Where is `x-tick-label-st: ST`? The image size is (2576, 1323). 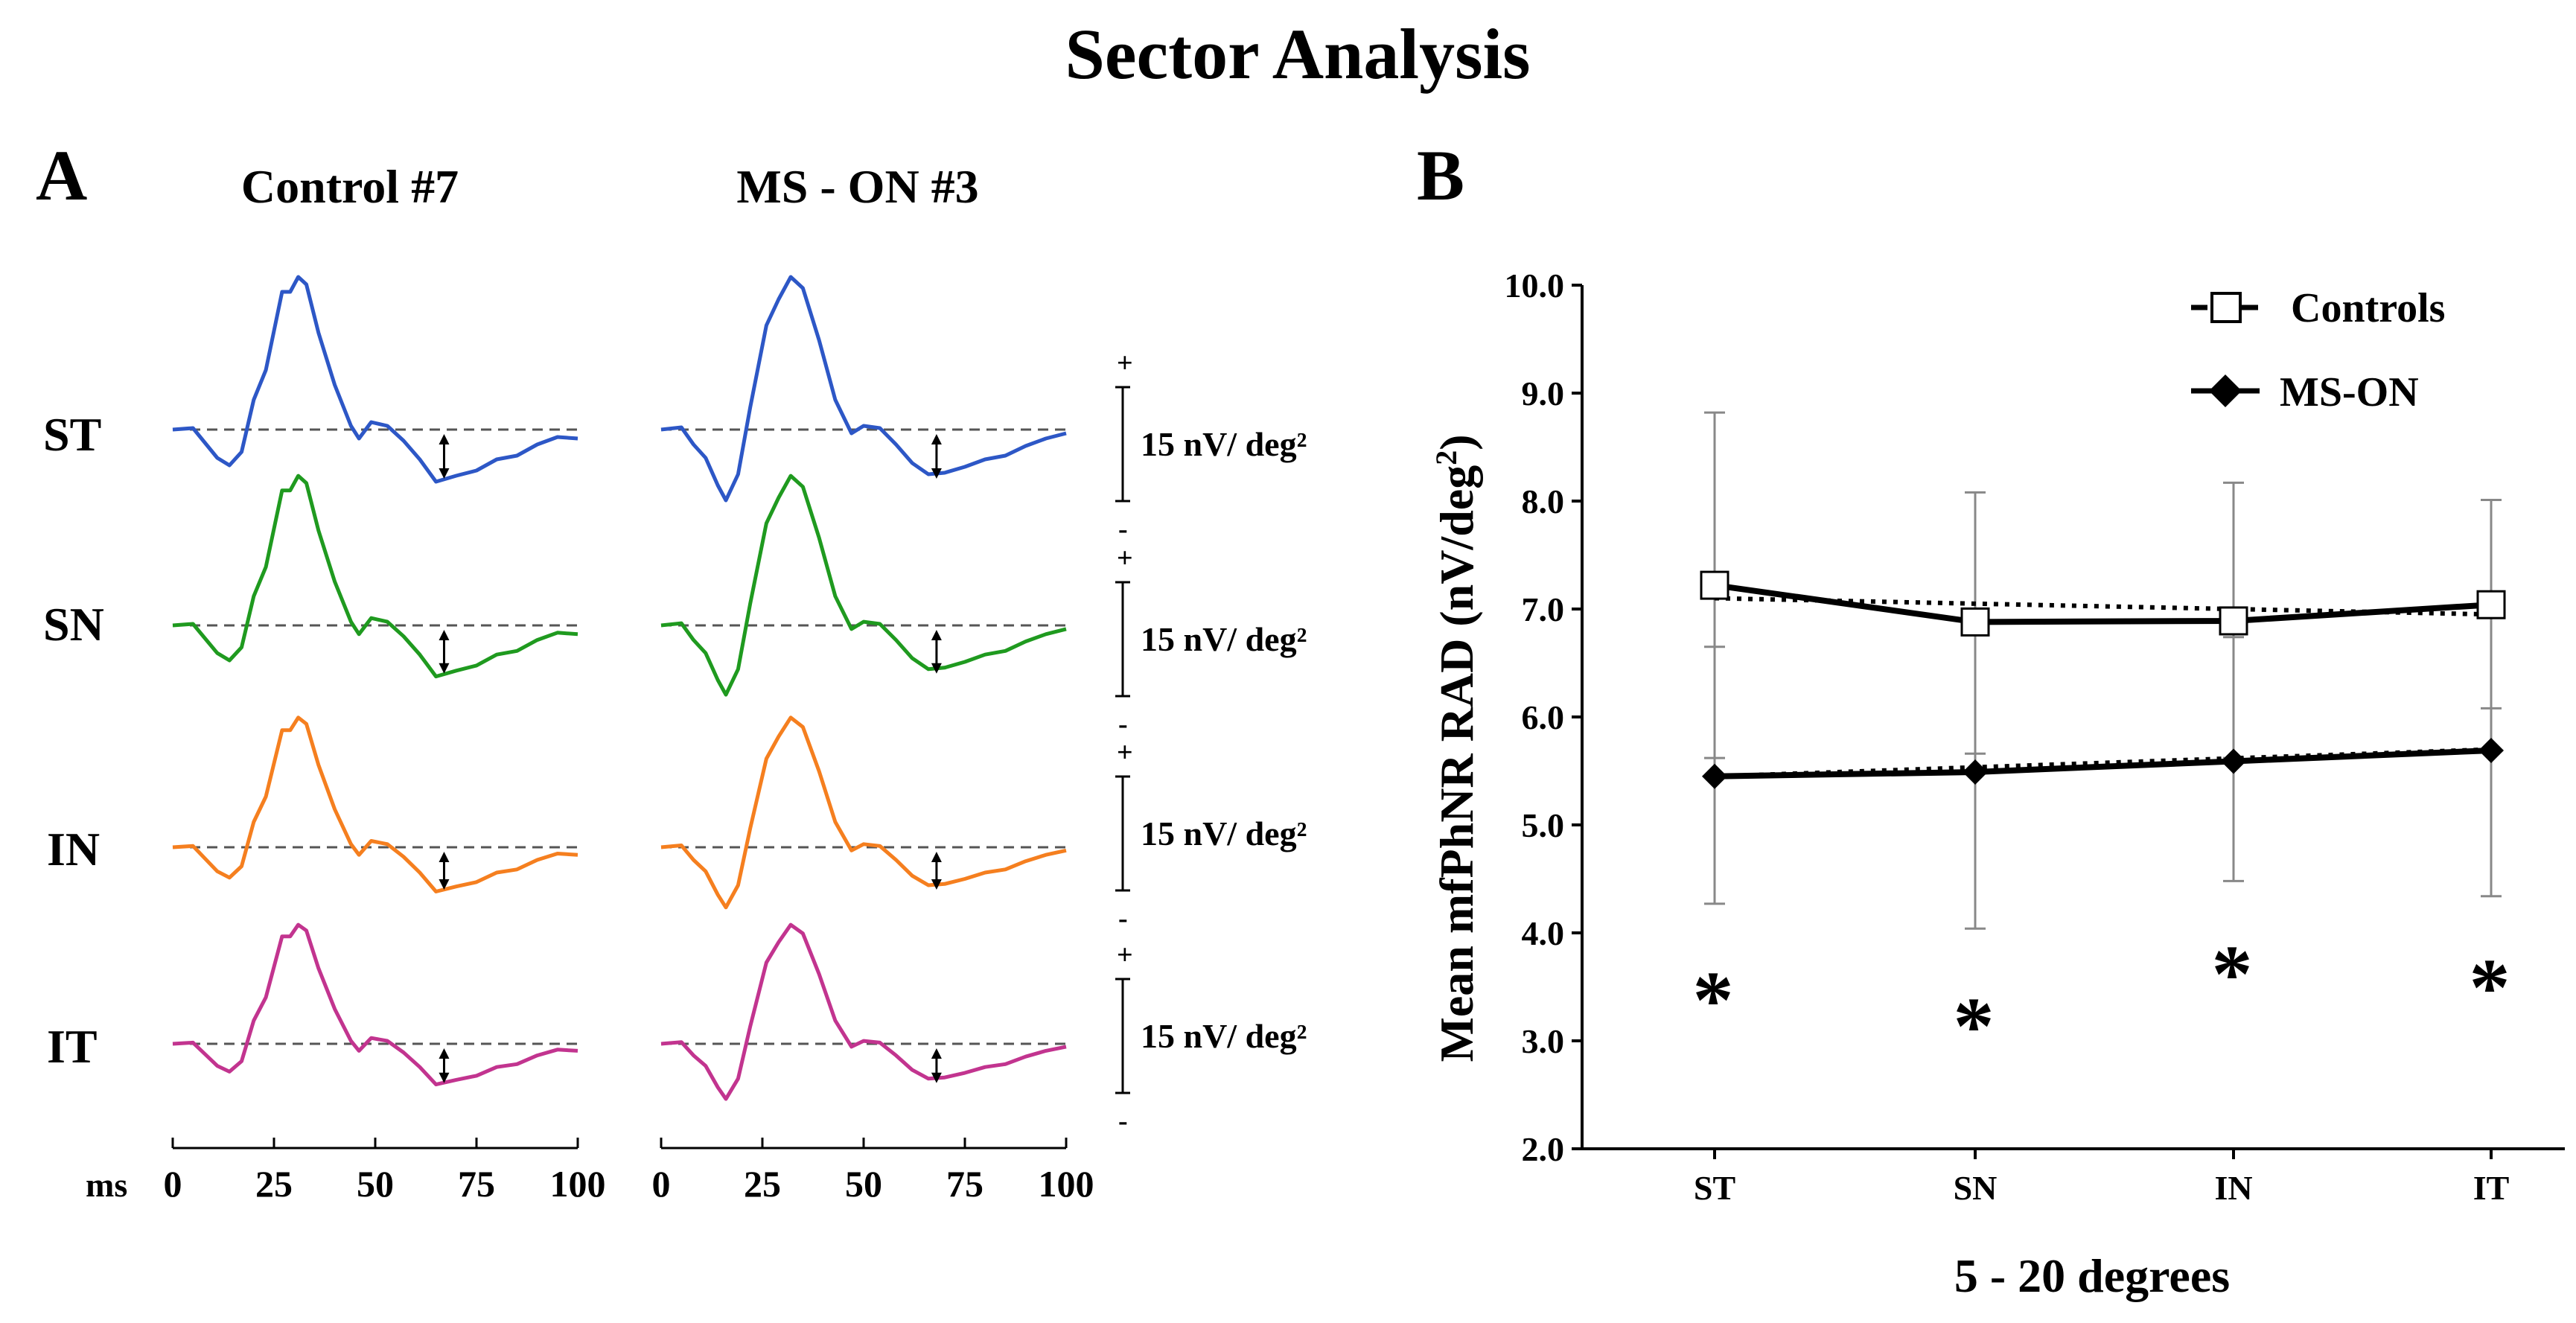
x-tick-label-st: ST is located at coordinates (1714, 1188).